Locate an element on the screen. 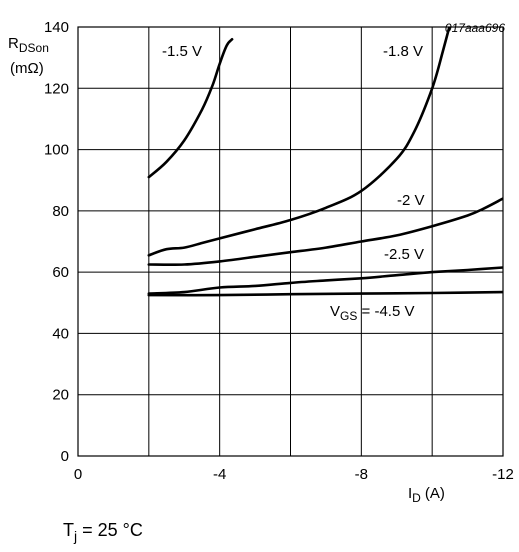  y-tick-label: 20 is located at coordinates (60, 395).